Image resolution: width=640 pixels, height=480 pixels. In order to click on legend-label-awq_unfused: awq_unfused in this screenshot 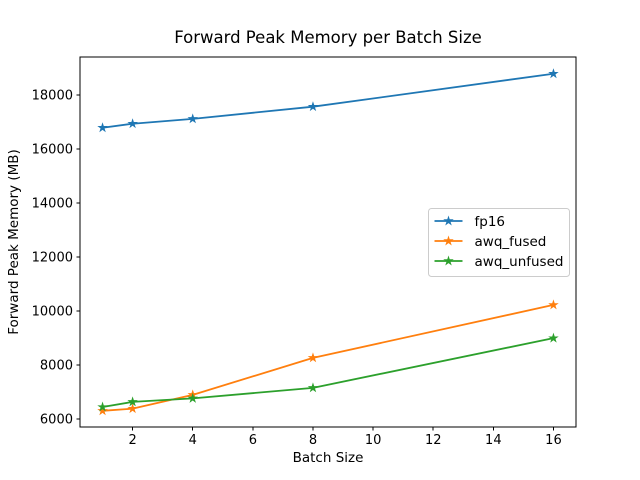, I will do `click(519, 262)`.